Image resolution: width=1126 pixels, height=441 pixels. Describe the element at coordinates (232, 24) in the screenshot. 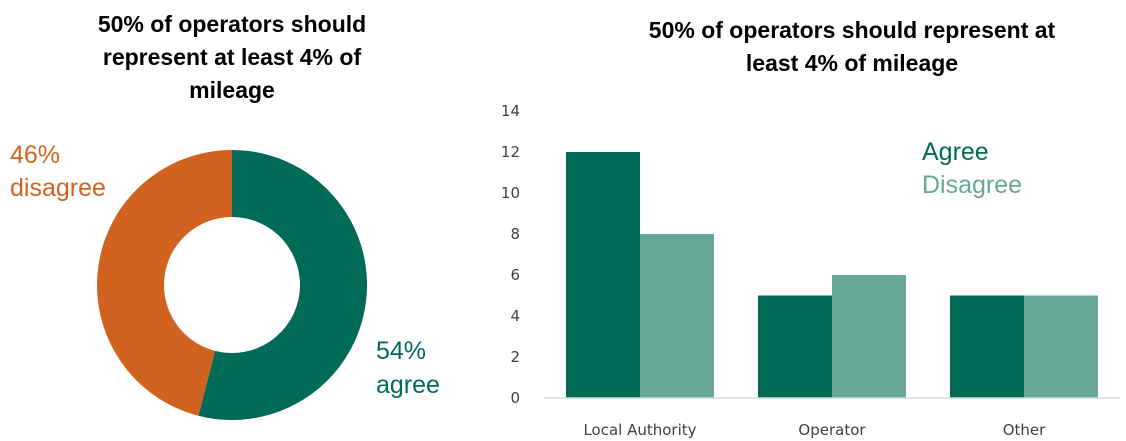

I see `donut-title-line-1: 50% of operators should` at that location.